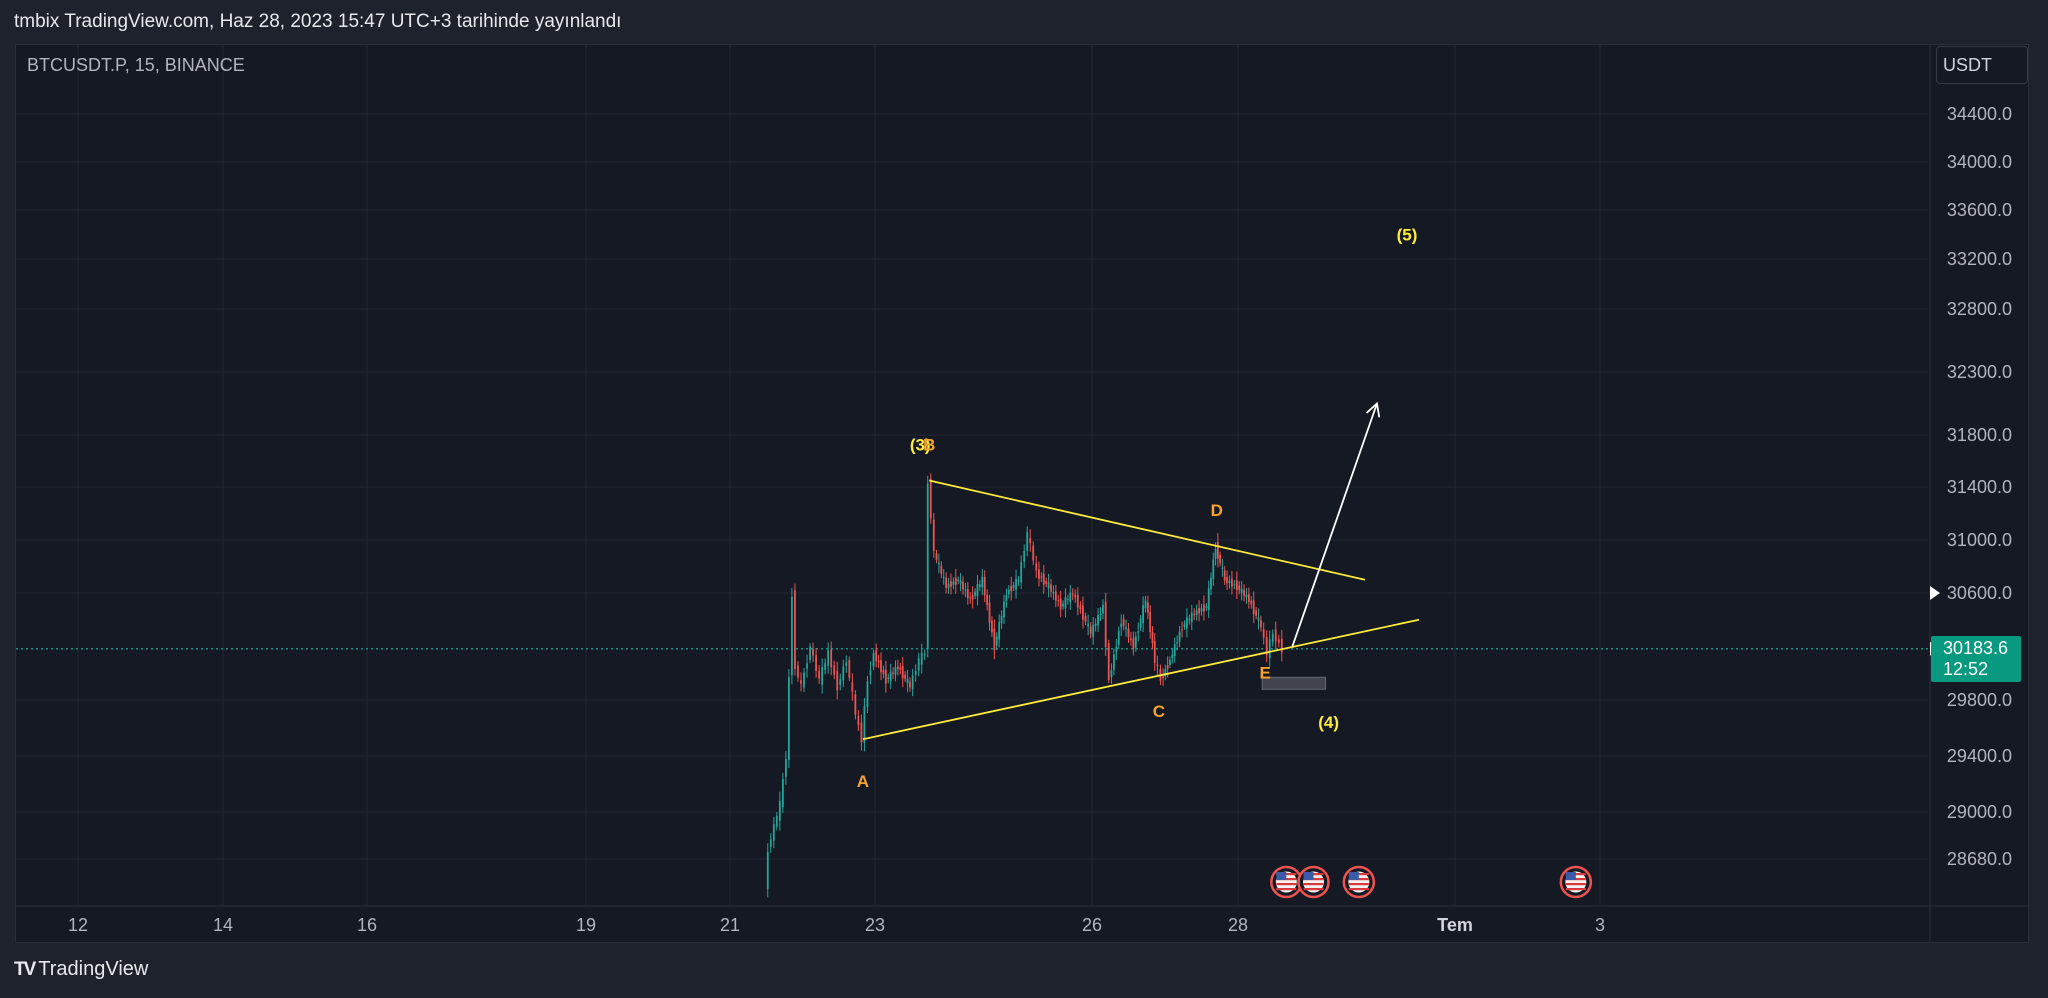 The image size is (2048, 998). Describe the element at coordinates (81, 969) in the screenshot. I see `tradingview-logo: TV TradingView` at that location.